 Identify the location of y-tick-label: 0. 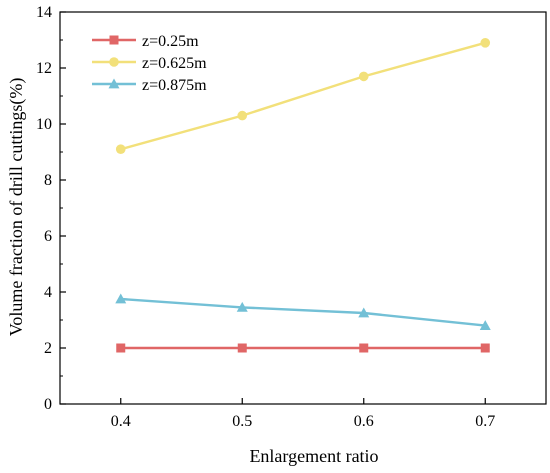
(48, 404).